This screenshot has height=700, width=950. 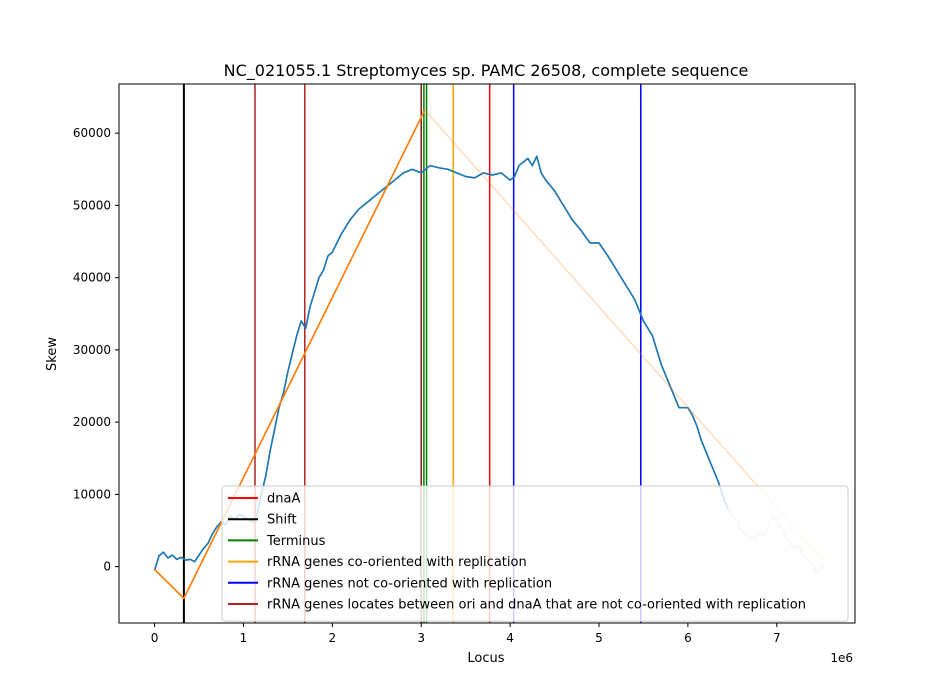 I want to click on x-tick-label-6: 6, so click(x=688, y=638).